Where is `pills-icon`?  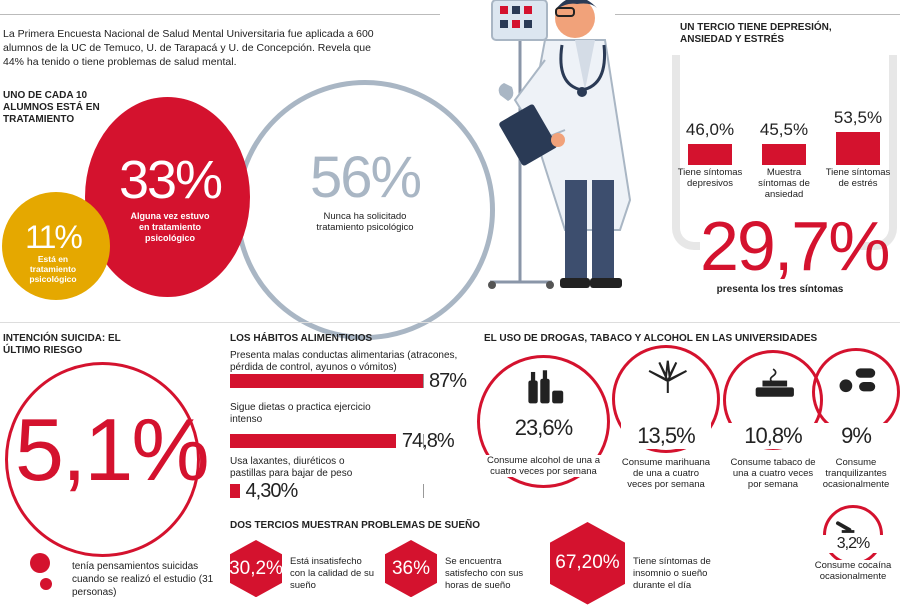
pills-icon is located at coordinates (858, 382).